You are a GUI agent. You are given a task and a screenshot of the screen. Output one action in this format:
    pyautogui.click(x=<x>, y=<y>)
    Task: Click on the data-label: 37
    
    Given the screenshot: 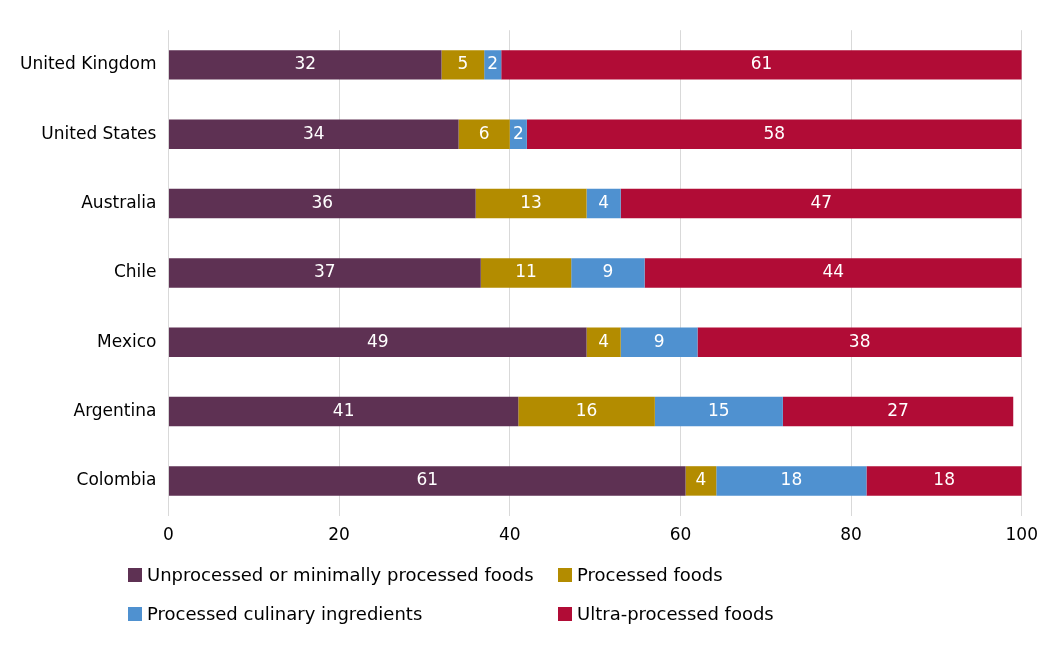 What is the action you would take?
    pyautogui.click(x=325, y=271)
    